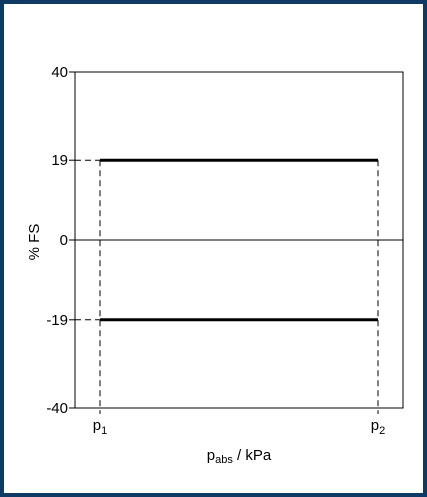 The height and width of the screenshot is (497, 427). Describe the element at coordinates (378, 427) in the screenshot. I see `x-tick-label: p2` at that location.